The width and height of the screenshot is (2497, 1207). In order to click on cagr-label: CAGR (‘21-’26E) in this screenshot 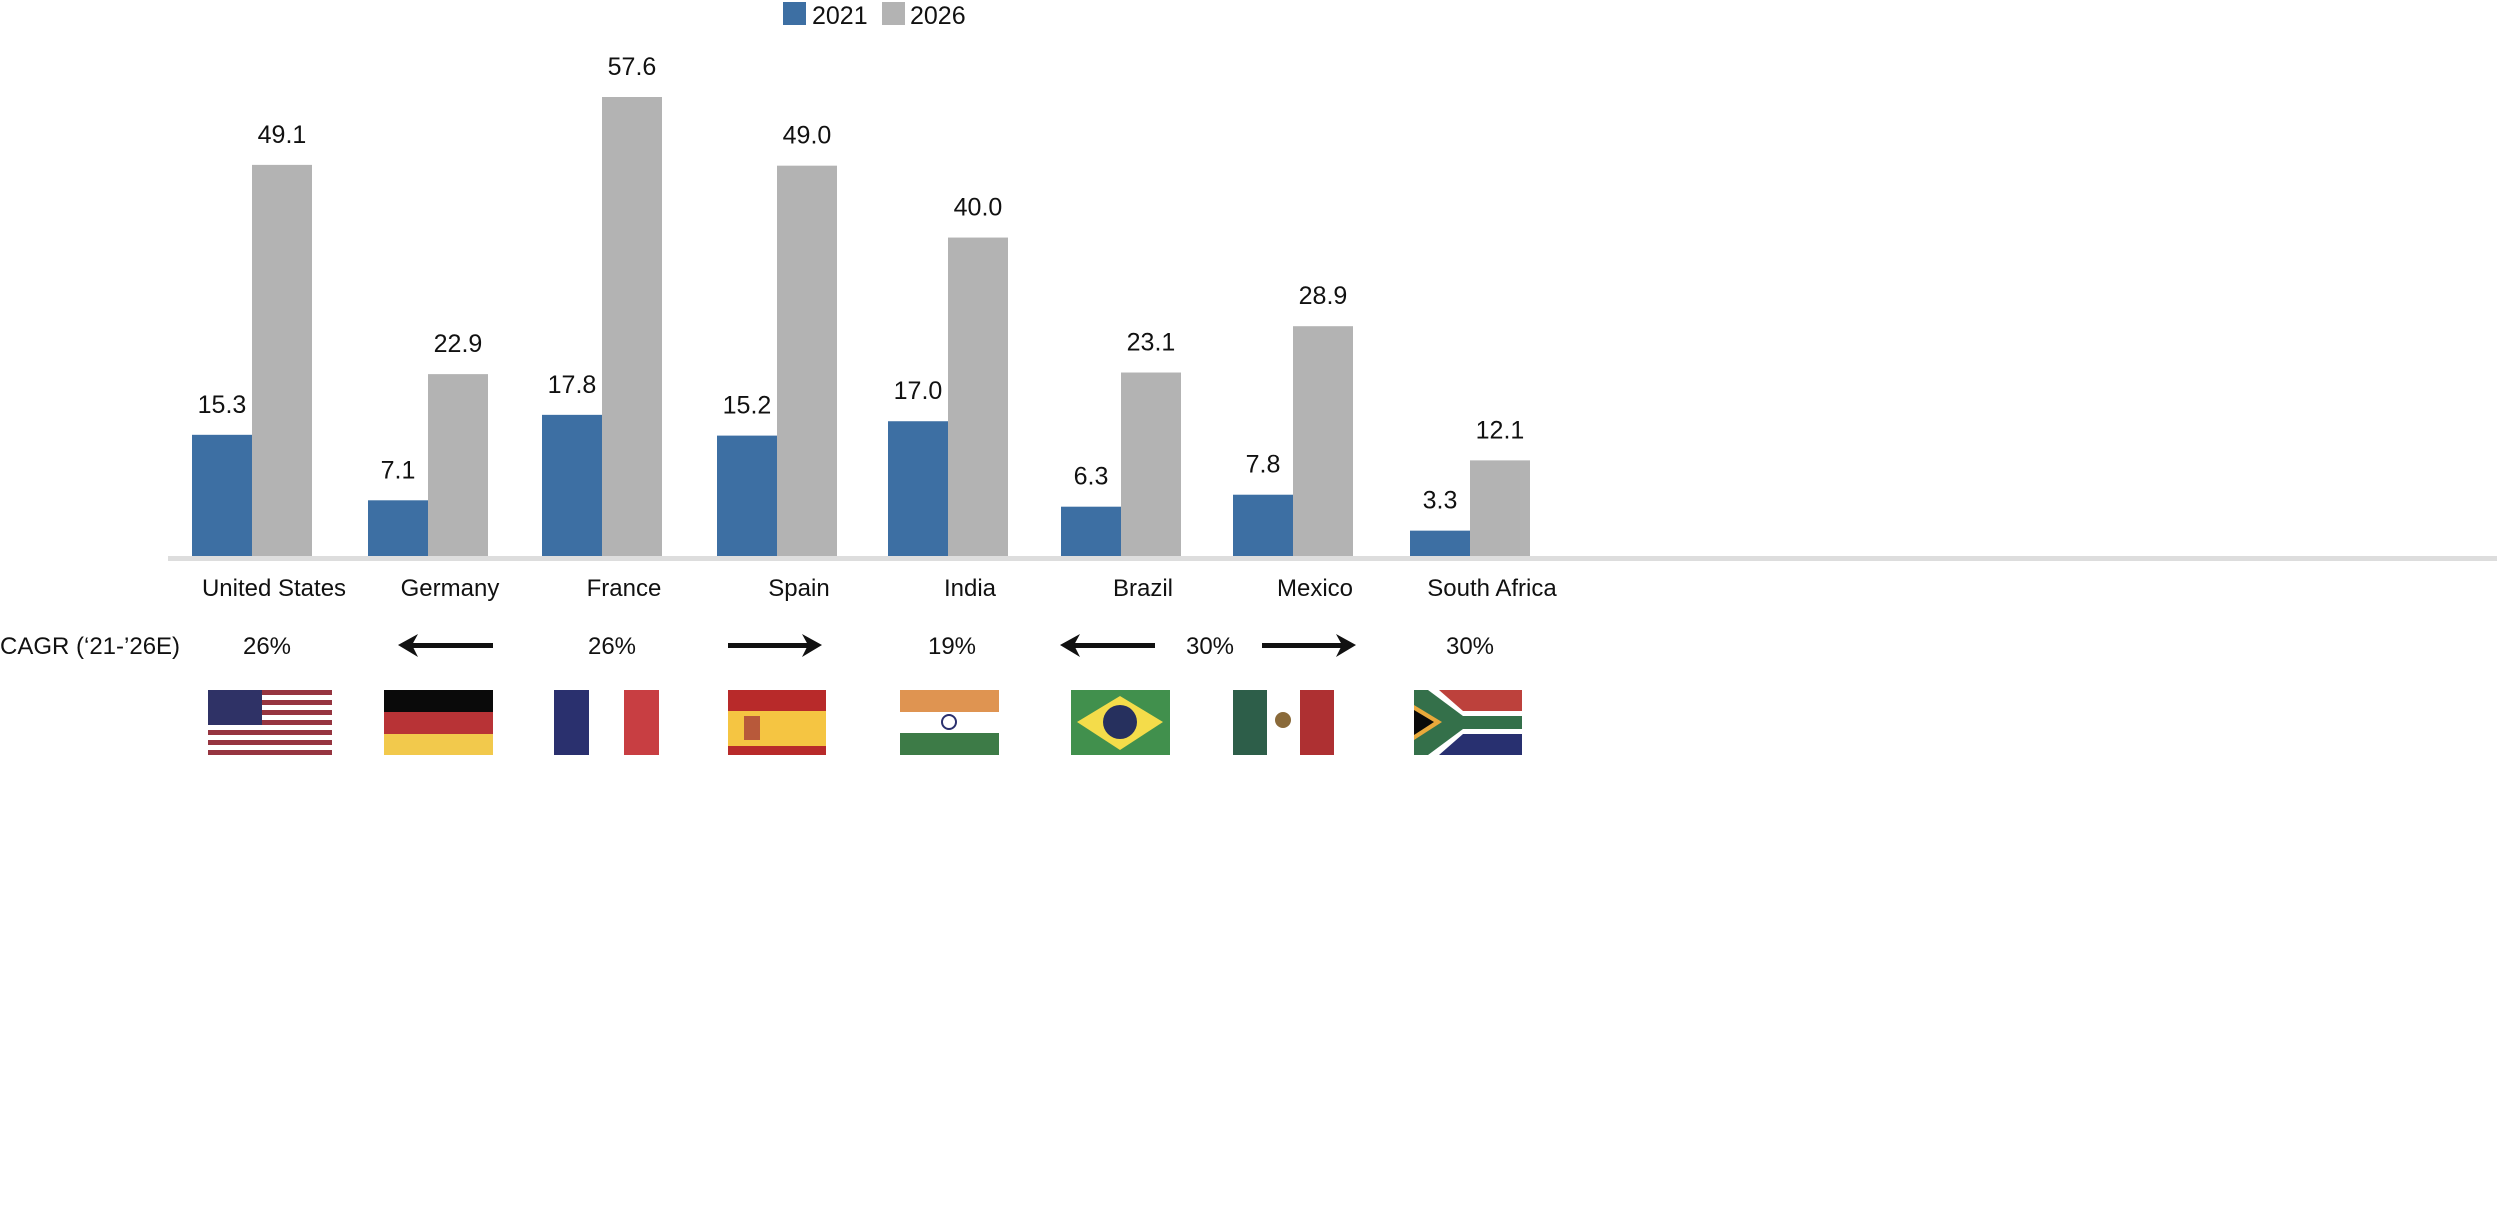, I will do `click(90, 646)`.